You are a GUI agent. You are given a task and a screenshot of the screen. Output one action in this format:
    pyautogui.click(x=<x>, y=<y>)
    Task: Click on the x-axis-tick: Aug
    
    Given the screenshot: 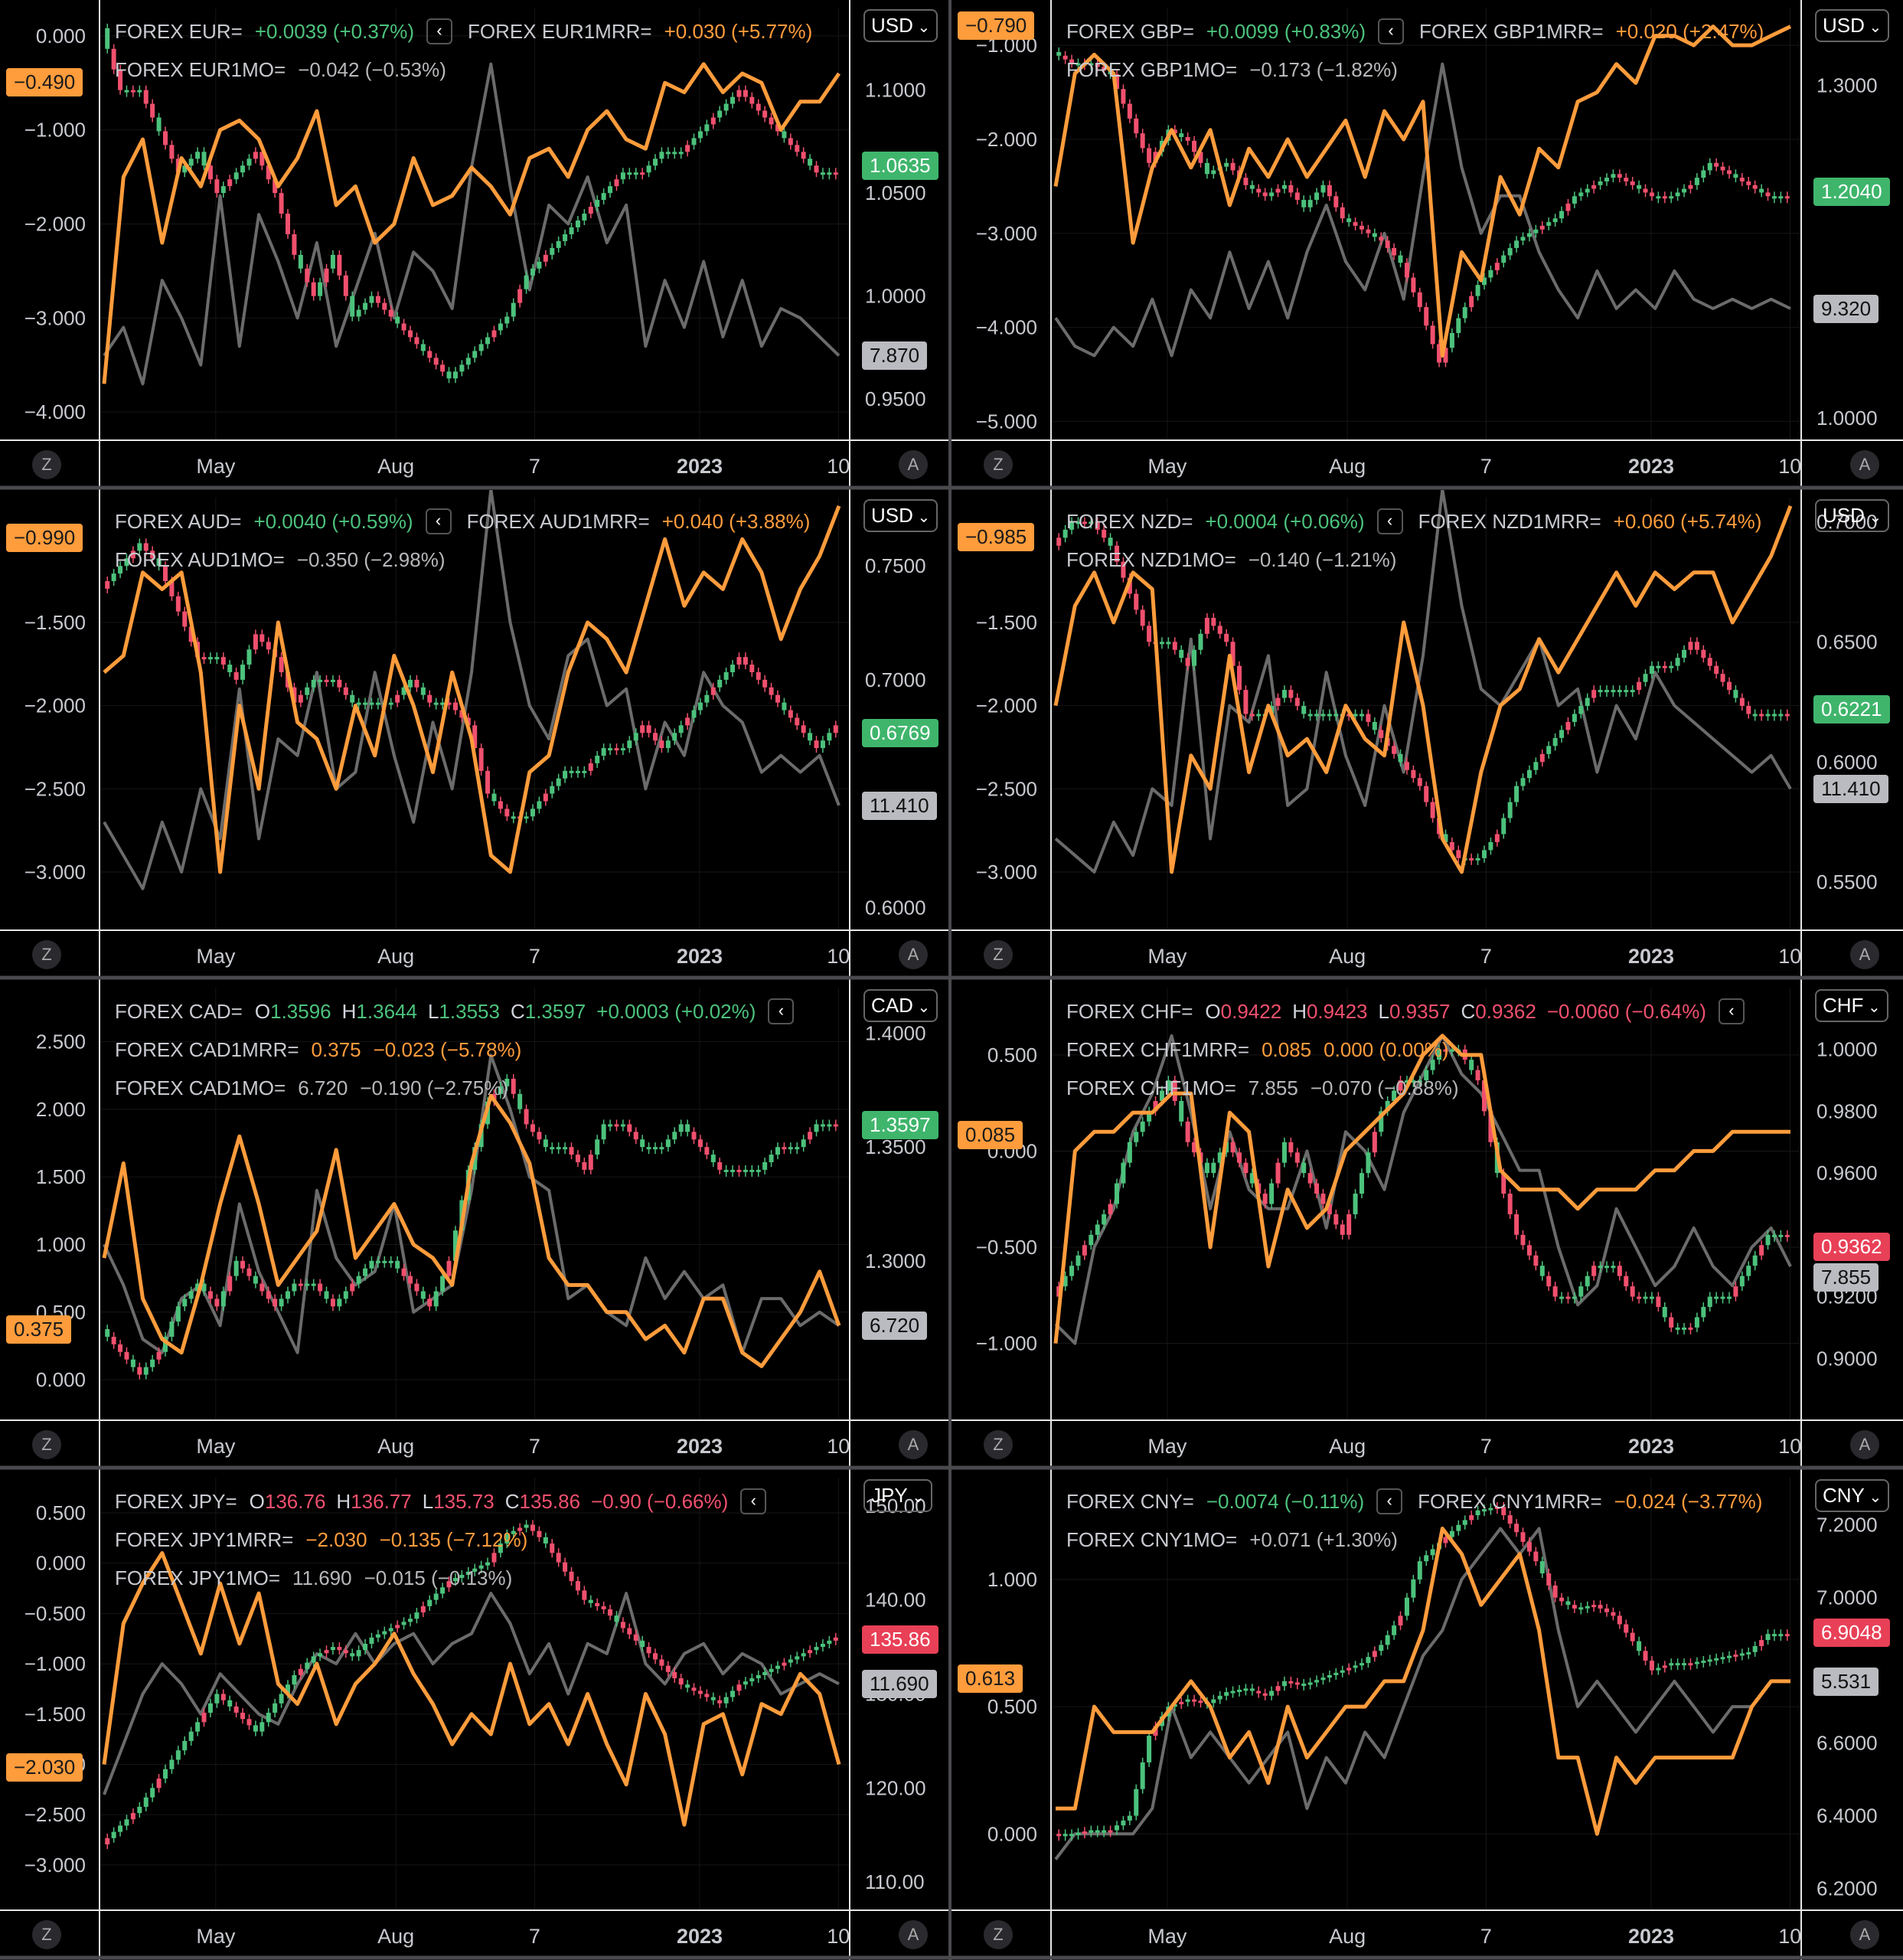 What is the action you would take?
    pyautogui.click(x=395, y=466)
    